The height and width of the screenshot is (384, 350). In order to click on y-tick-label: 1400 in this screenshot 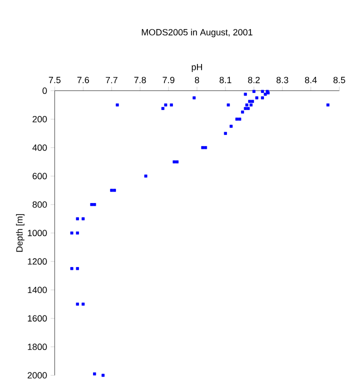, I will do `click(37, 290)`.